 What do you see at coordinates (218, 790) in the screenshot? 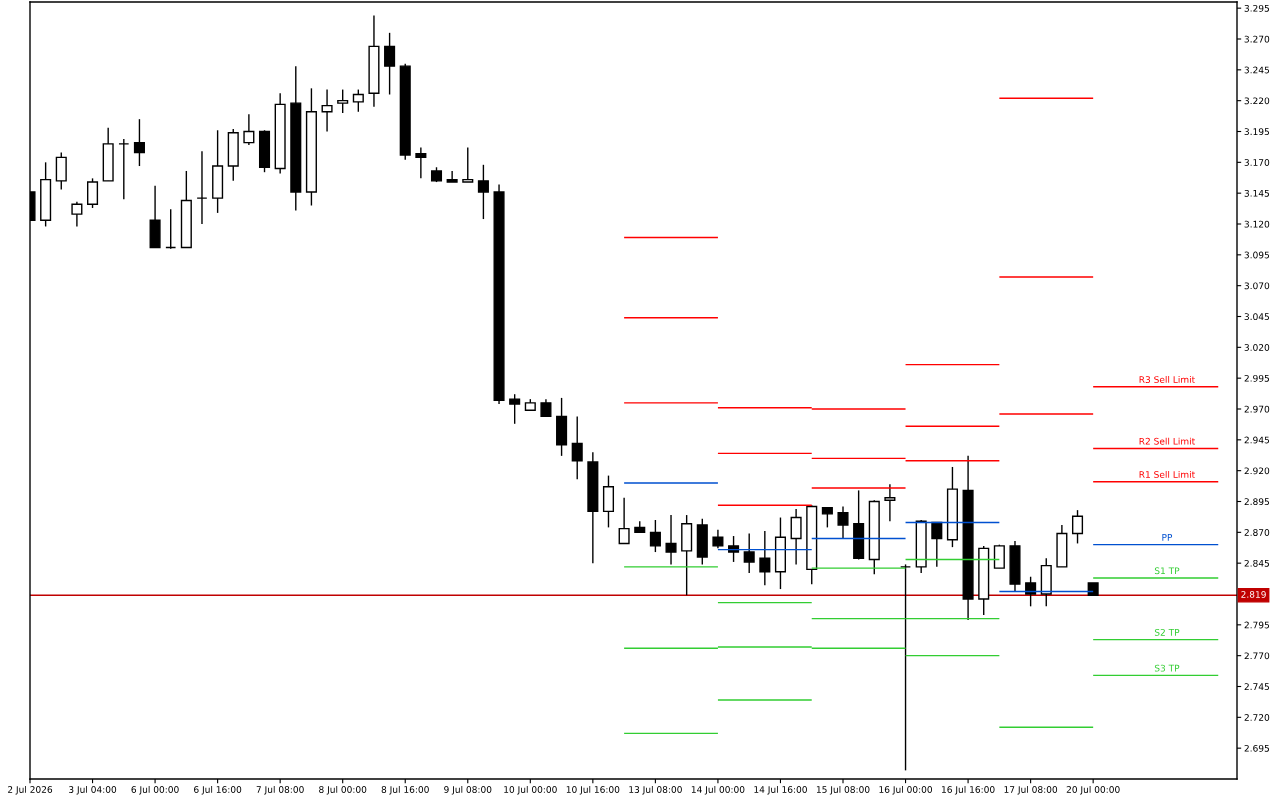
I see `x-tick-label: 6 Jul 16:00` at bounding box center [218, 790].